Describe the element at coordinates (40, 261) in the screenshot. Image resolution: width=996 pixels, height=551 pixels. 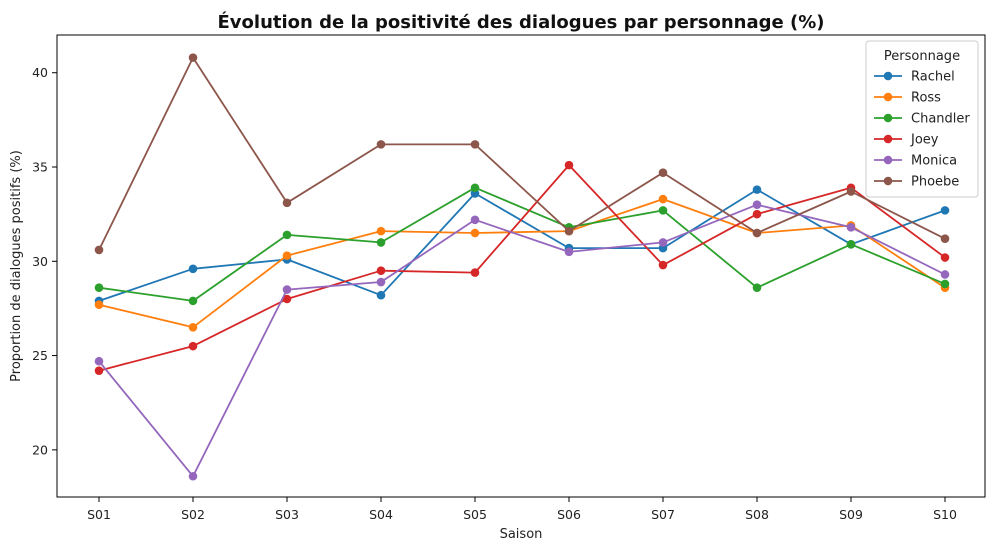
I see `y-tick-label: 30` at that location.